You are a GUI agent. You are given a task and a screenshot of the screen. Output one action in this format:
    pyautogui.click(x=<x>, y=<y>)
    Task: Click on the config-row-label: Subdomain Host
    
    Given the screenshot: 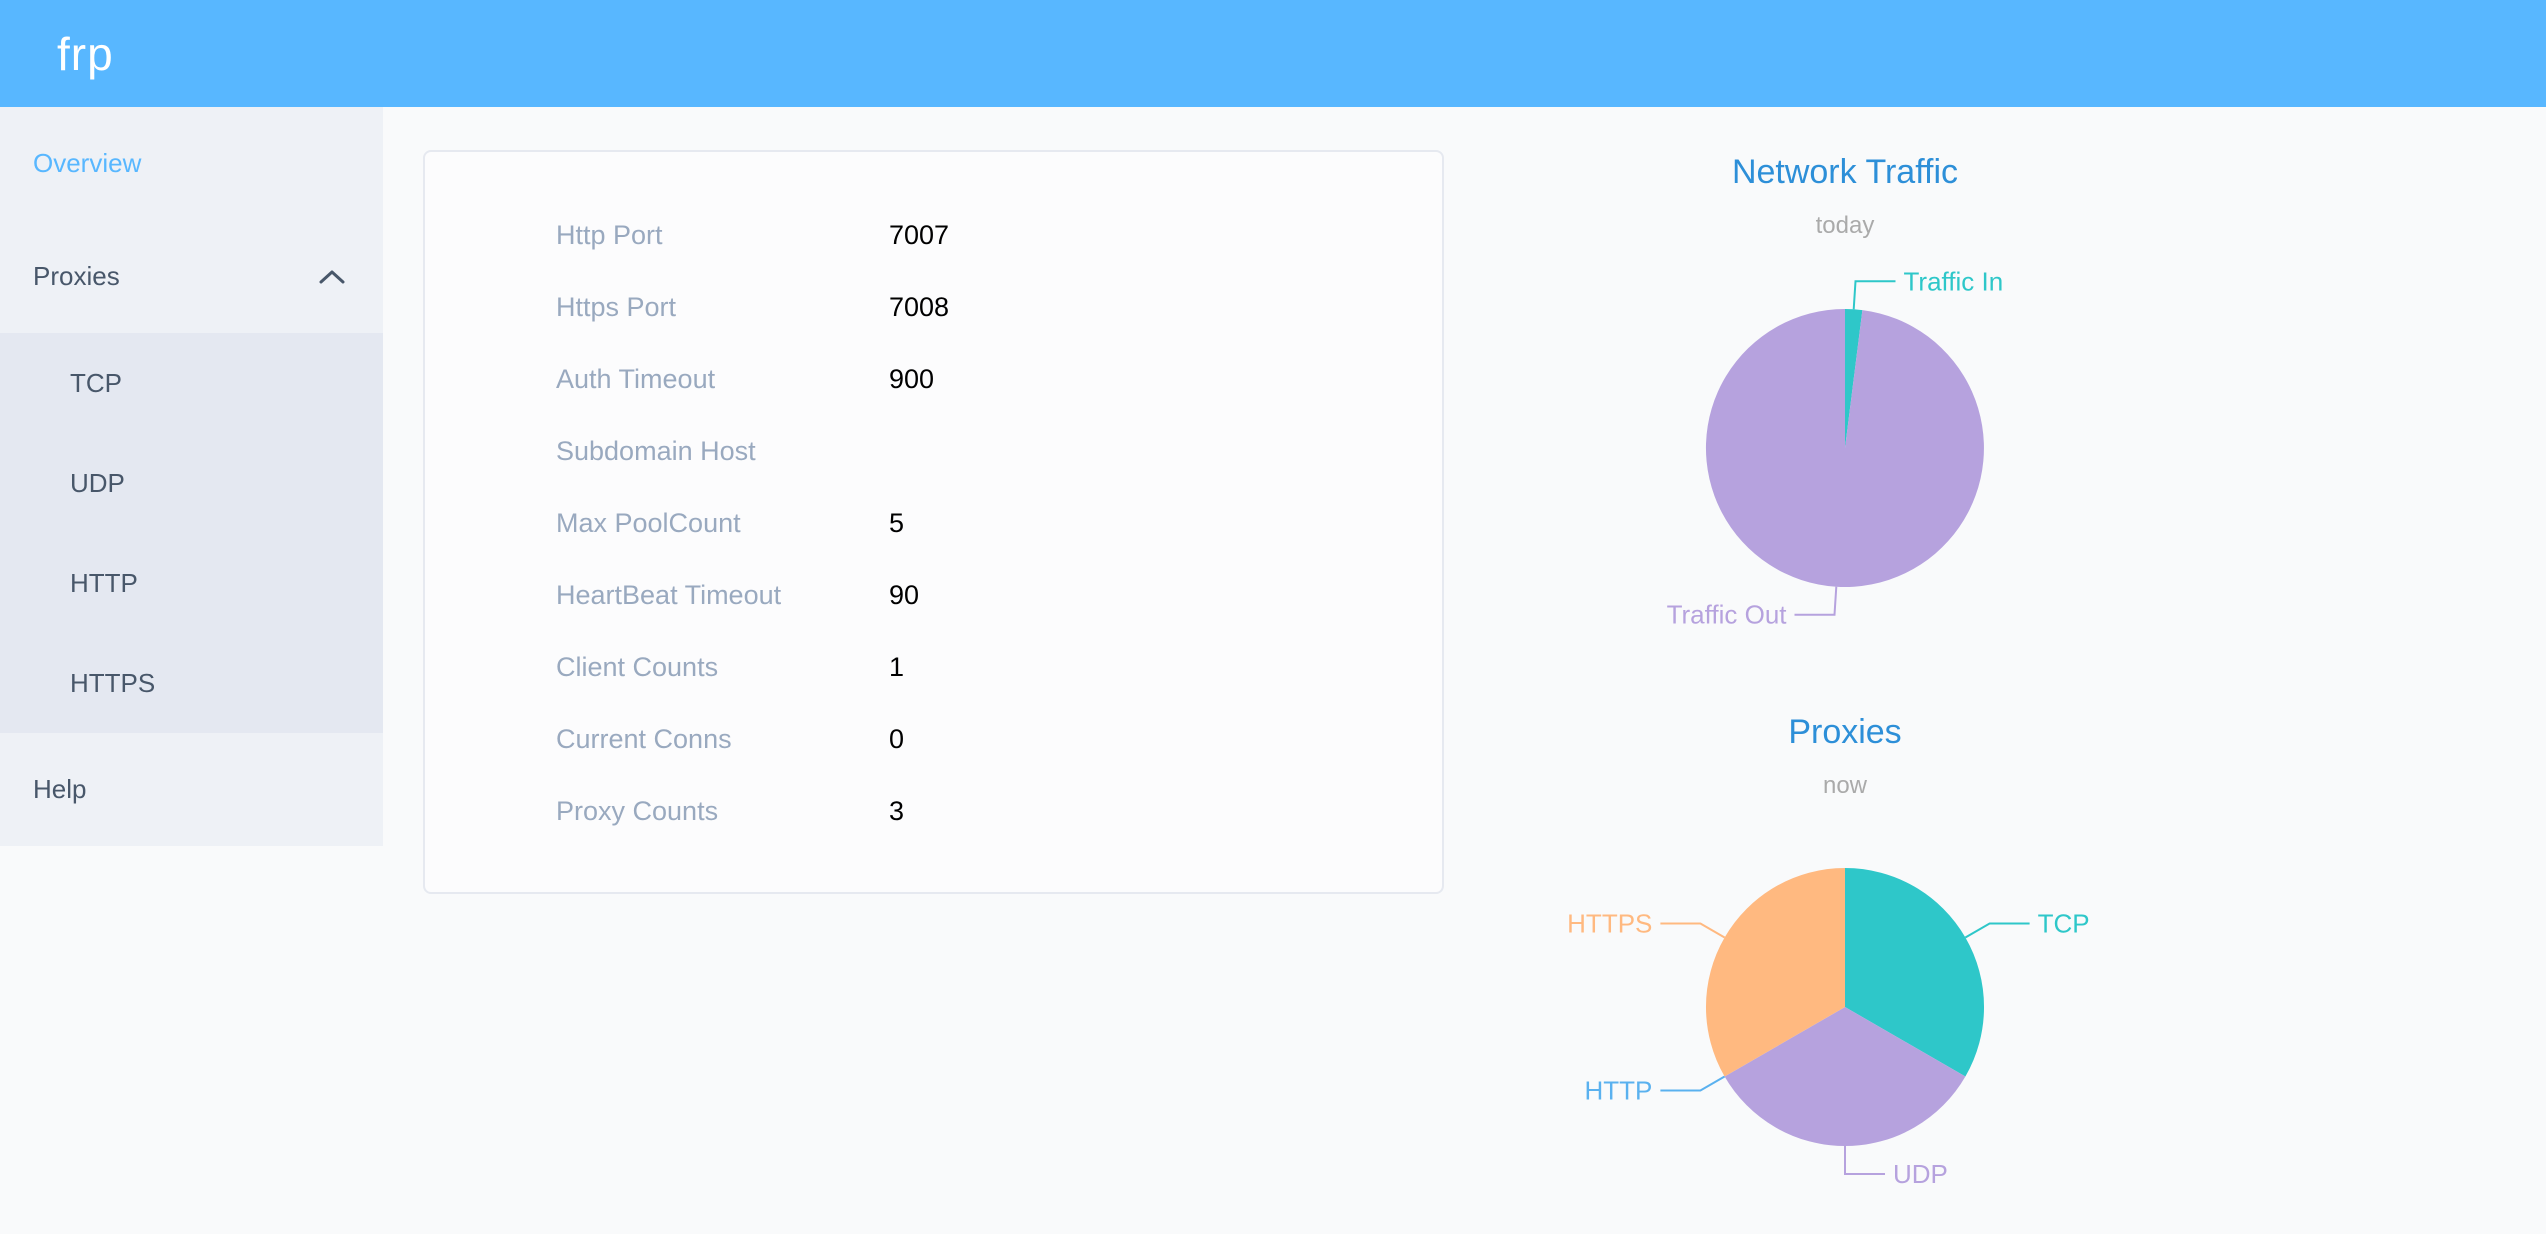 What is the action you would take?
    pyautogui.click(x=656, y=450)
    